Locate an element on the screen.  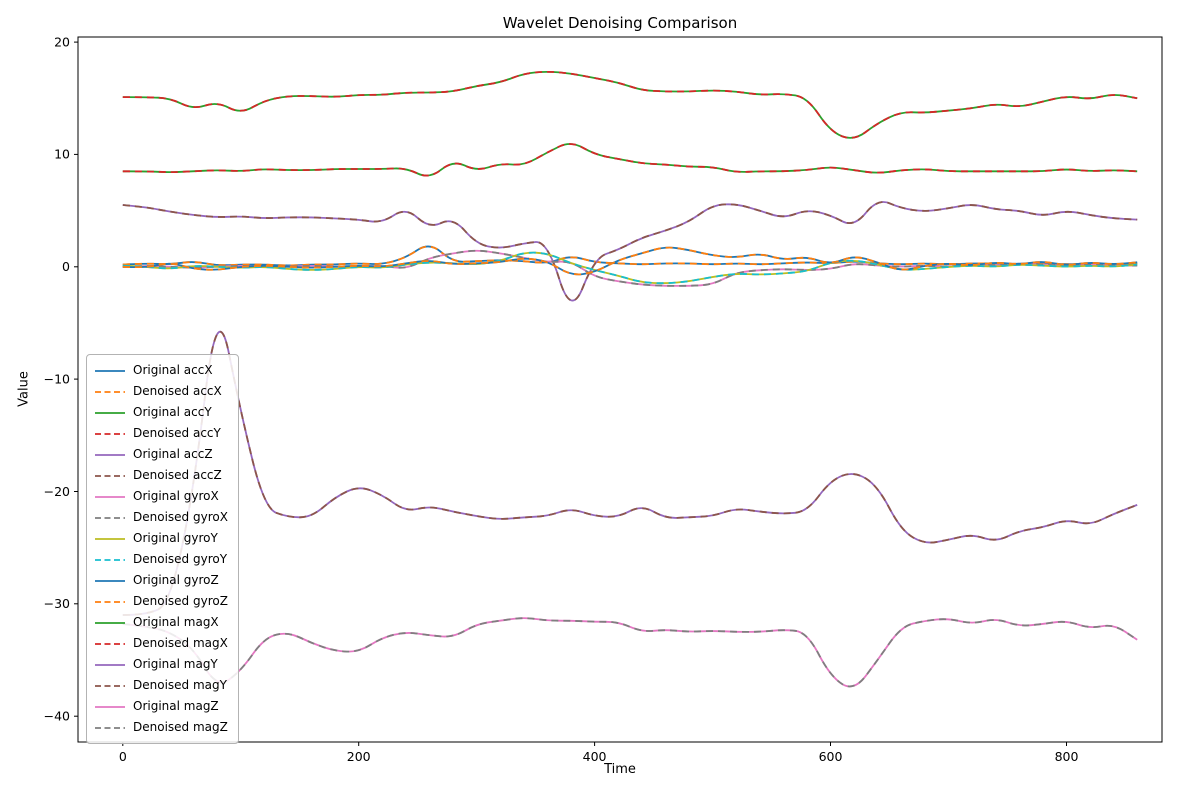
y-tick-label: −10 is located at coordinates (57, 378).